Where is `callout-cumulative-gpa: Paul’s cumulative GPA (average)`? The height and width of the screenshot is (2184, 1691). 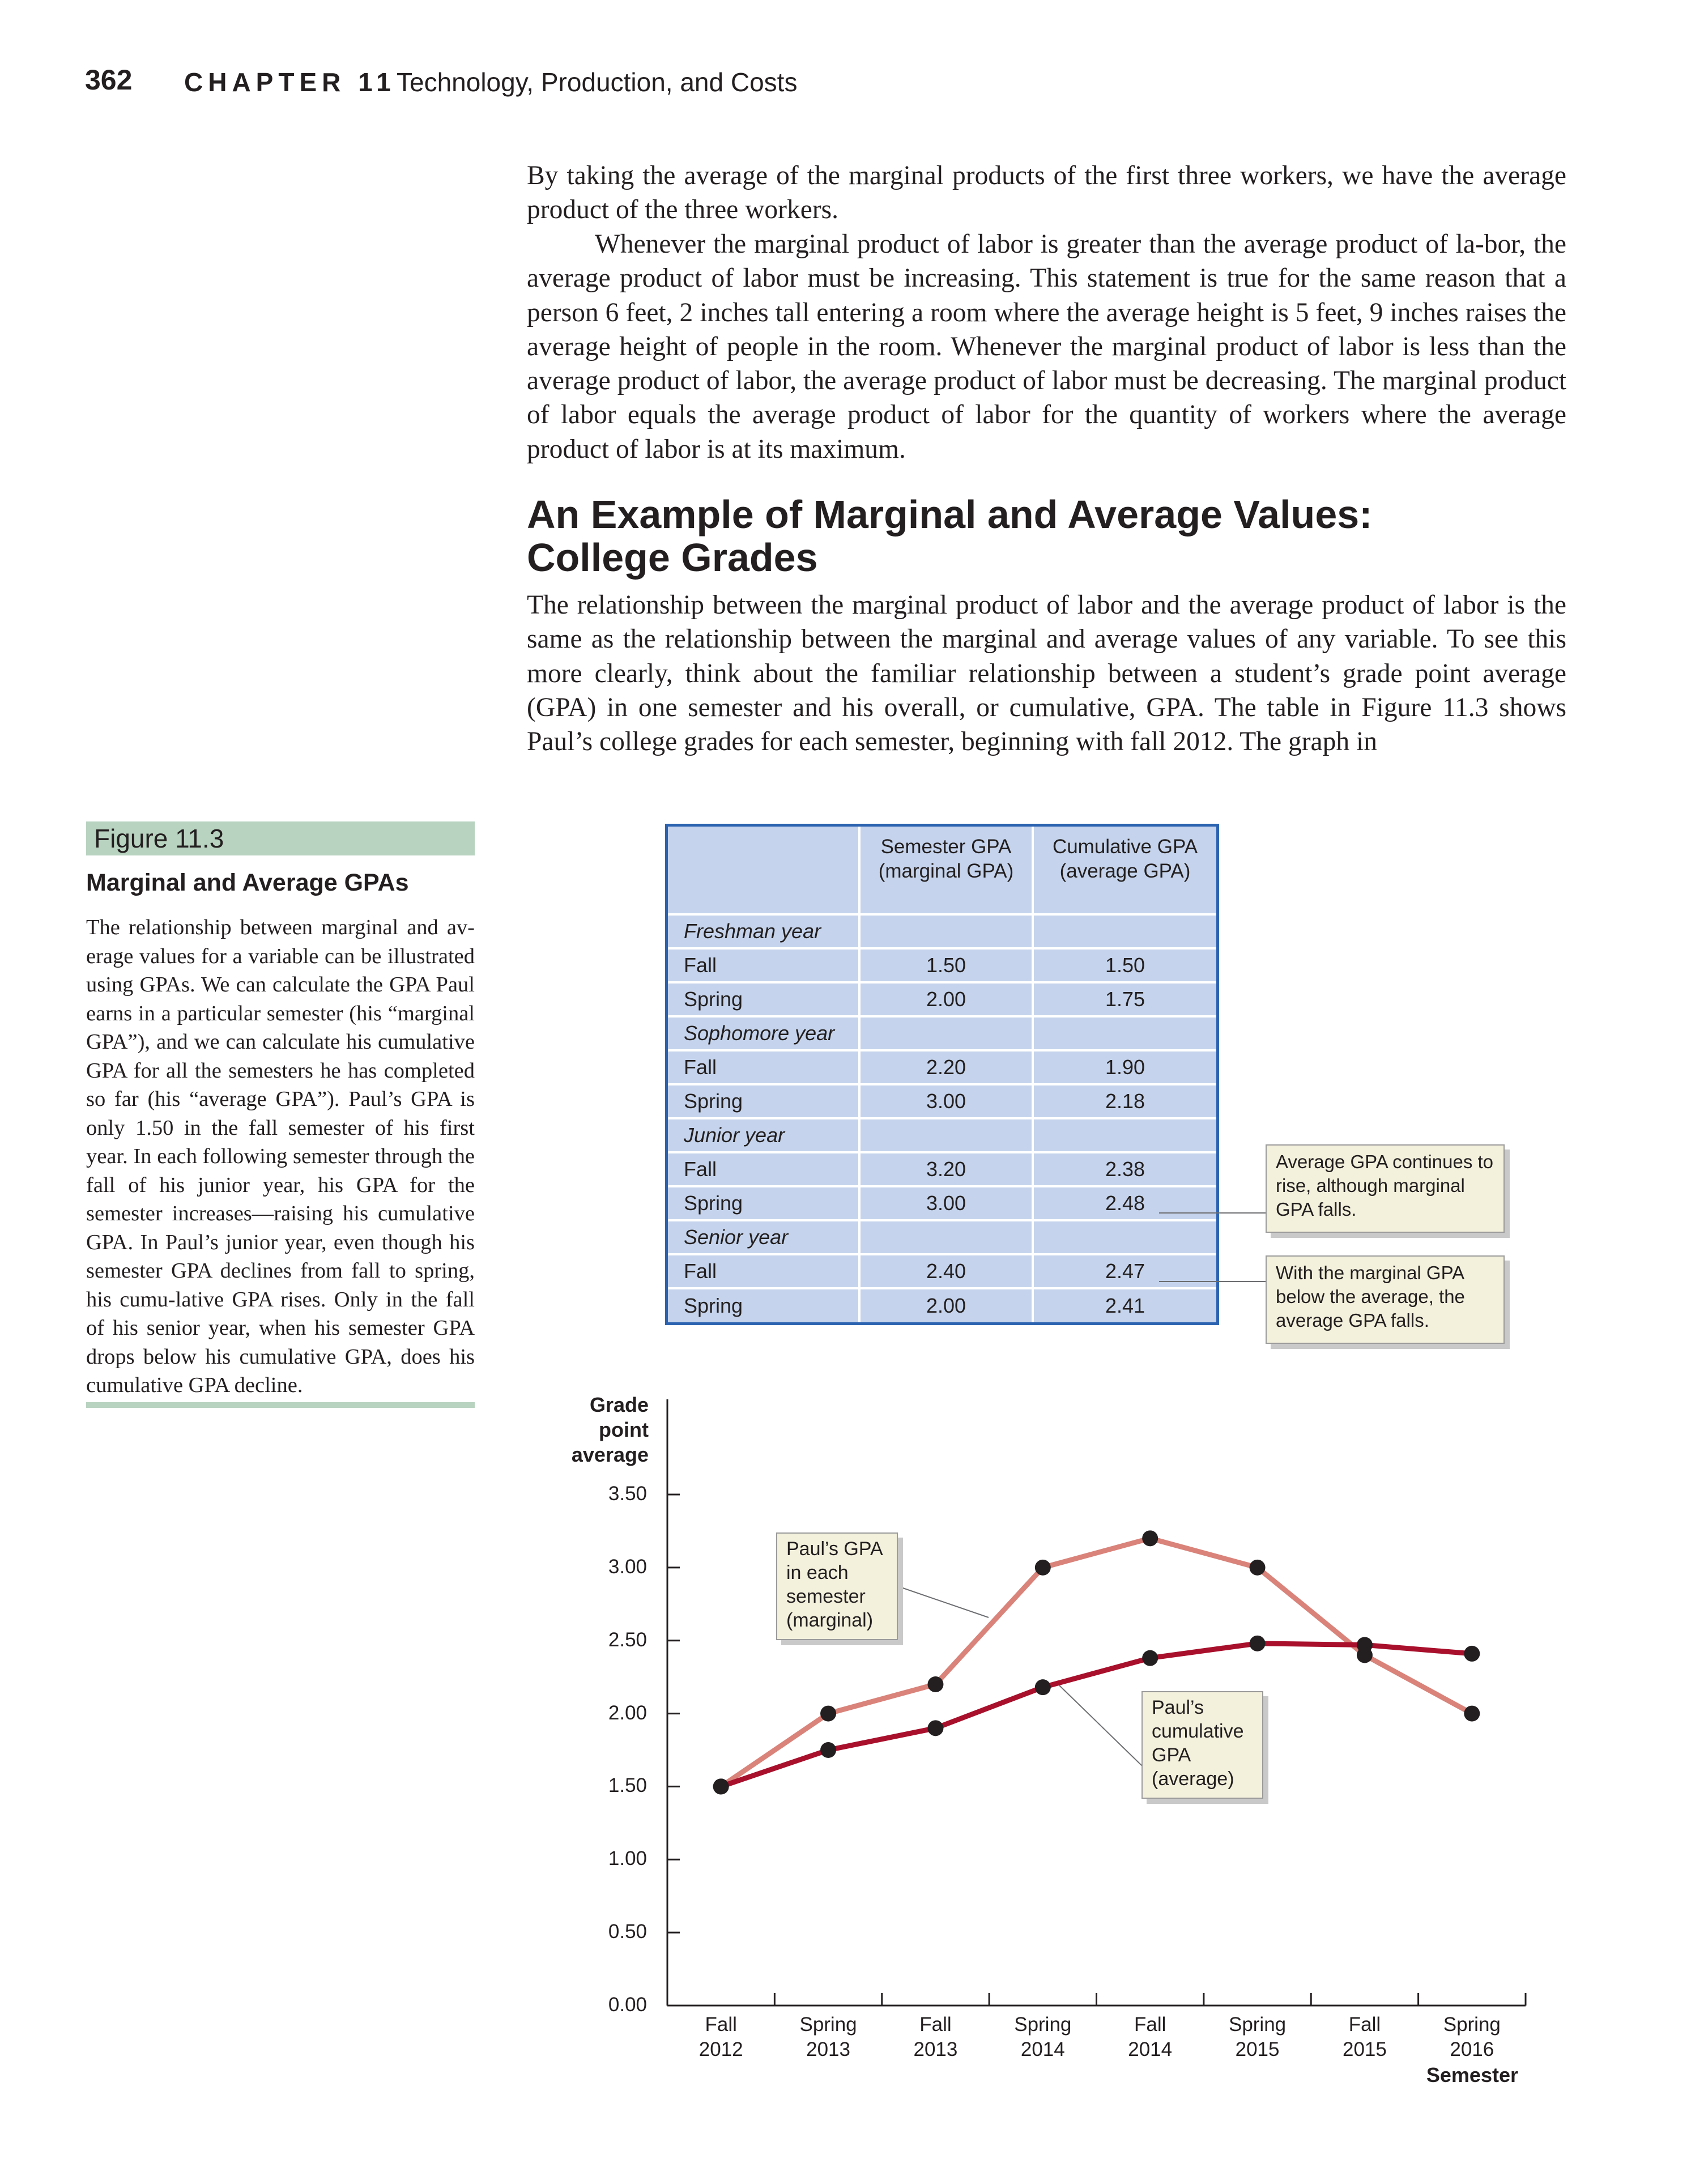
callout-cumulative-gpa: Paul’s cumulative GPA (average) is located at coordinates (1202, 1745).